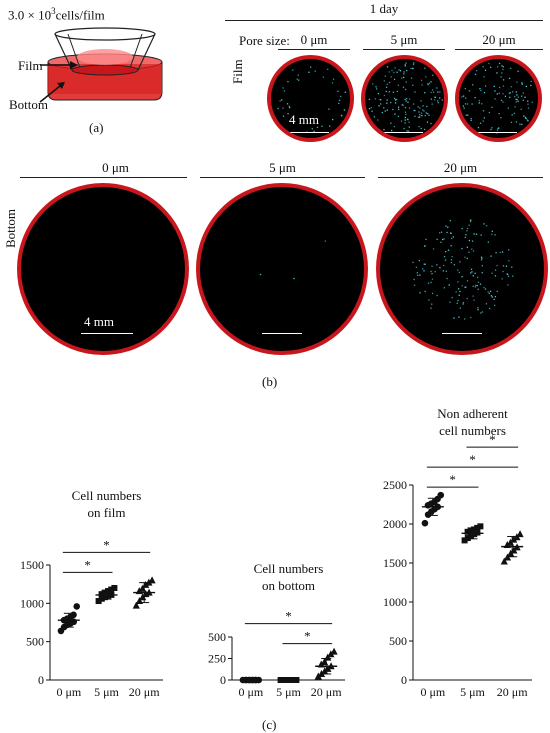 This screenshot has height=733, width=550. Describe the element at coordinates (264, 40) in the screenshot. I see `pore-size-label: Pore size:` at that location.